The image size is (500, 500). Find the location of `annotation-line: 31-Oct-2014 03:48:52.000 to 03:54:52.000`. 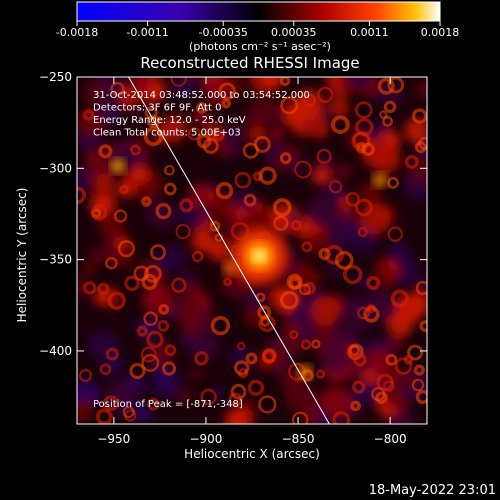

annotation-line: 31-Oct-2014 03:48:52.000 to 03:54:52.000 is located at coordinates (201, 95).